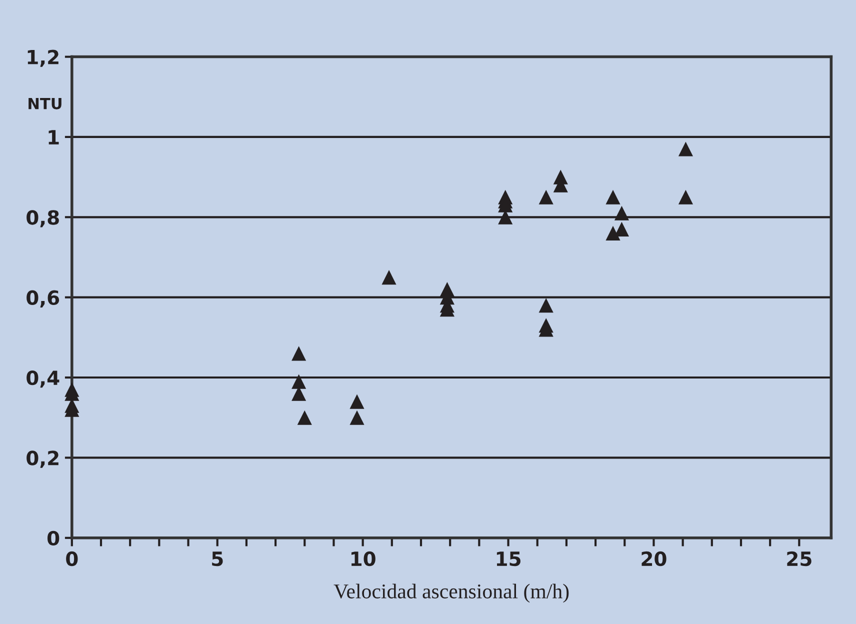  Describe the element at coordinates (42, 219) in the screenshot. I see `y-tick-label: 0,8` at that location.